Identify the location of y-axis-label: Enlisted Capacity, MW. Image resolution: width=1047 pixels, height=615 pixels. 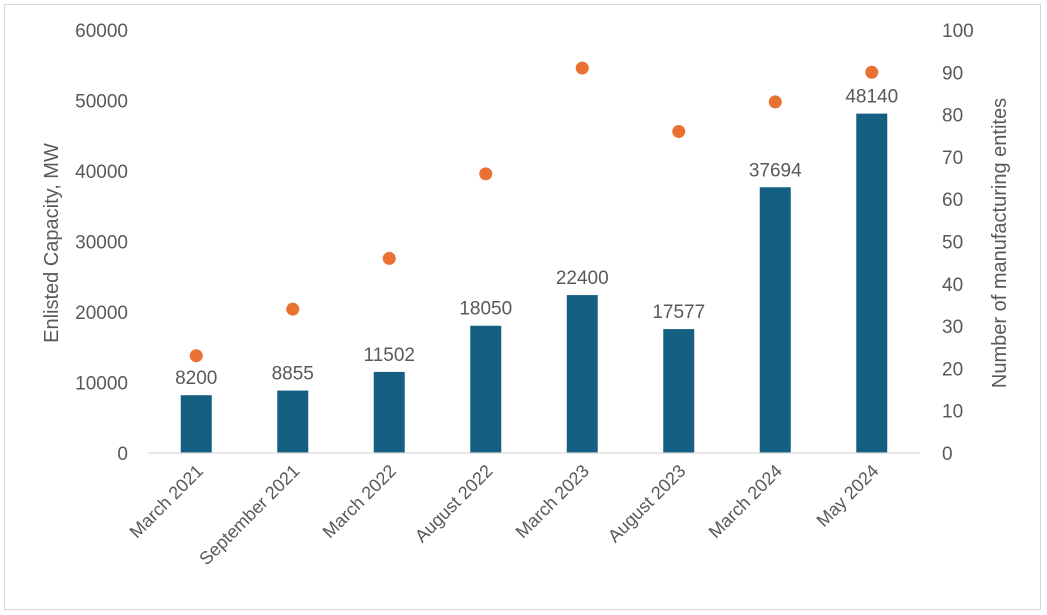
(52, 243).